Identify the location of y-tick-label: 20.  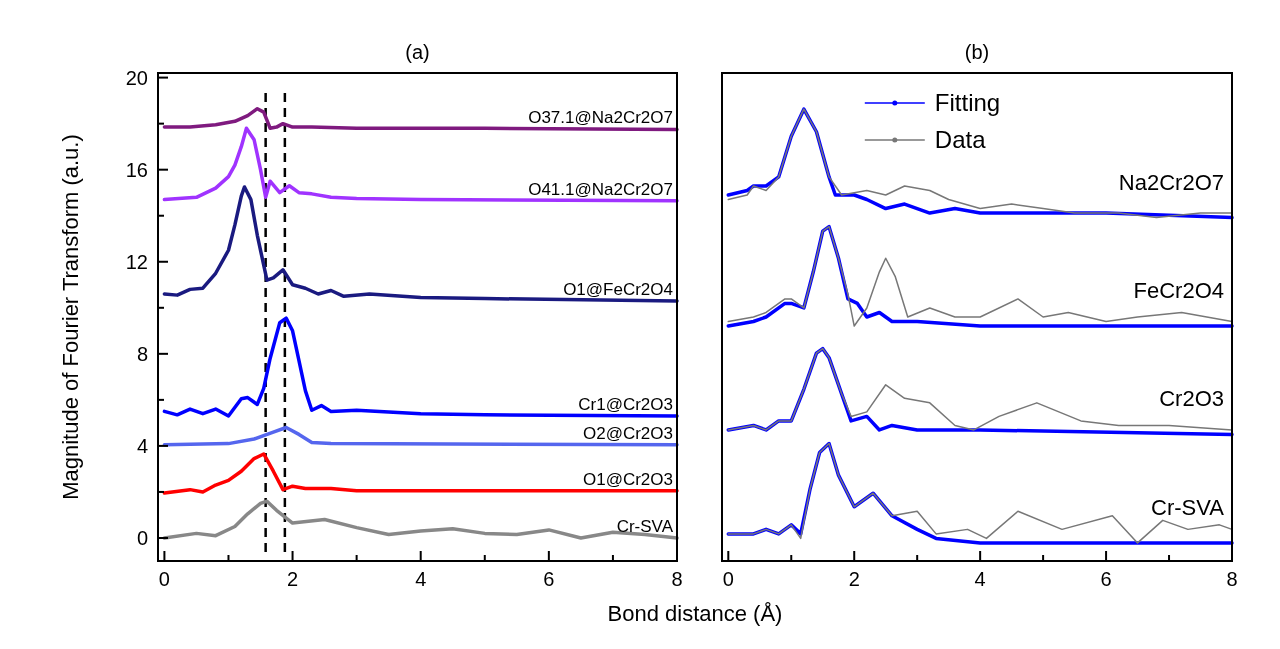
(136, 77).